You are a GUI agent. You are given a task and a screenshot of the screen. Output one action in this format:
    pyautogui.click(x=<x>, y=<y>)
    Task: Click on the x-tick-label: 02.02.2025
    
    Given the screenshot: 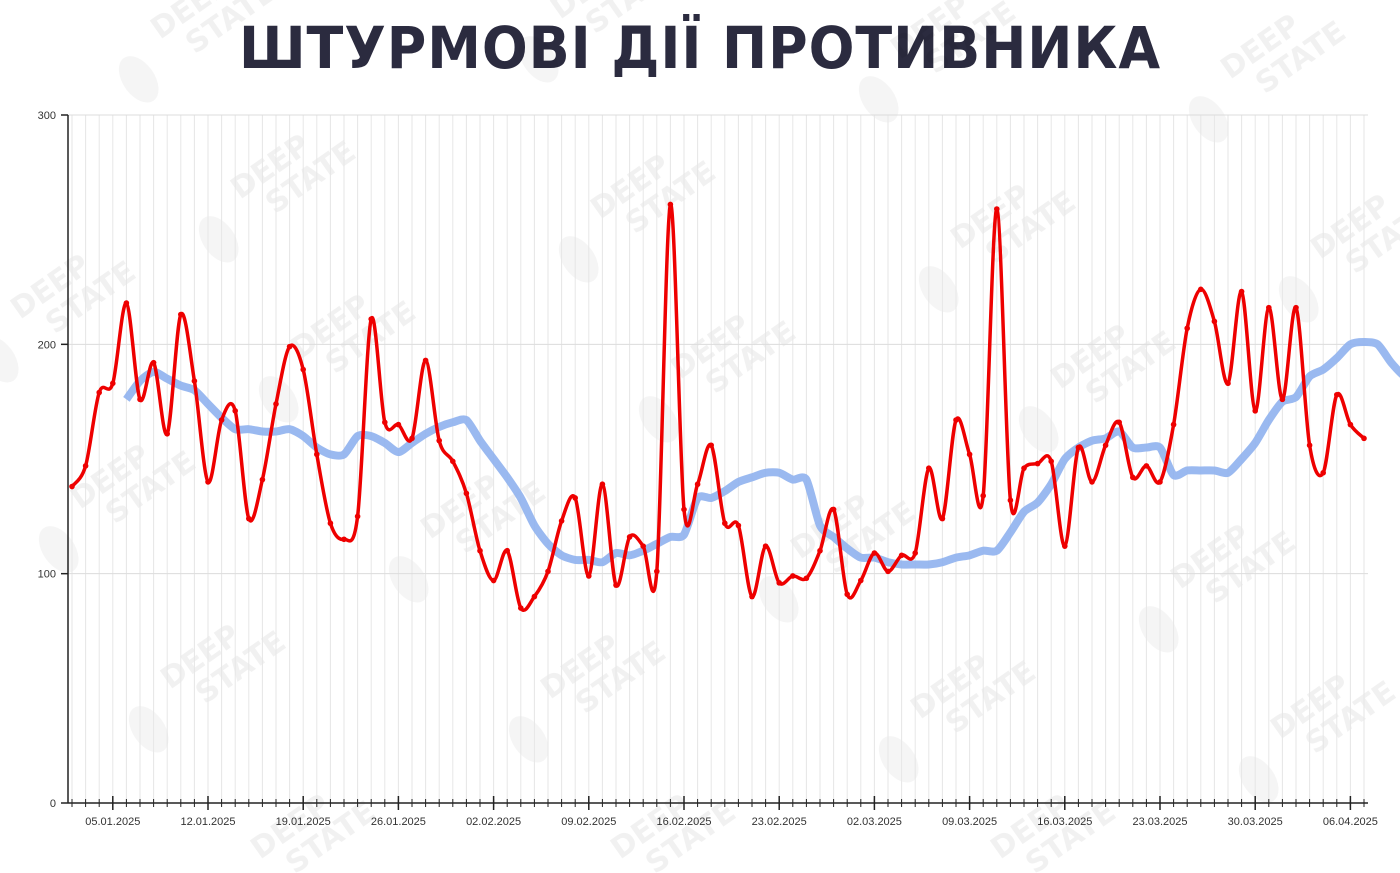 What is the action you would take?
    pyautogui.click(x=493, y=822)
    